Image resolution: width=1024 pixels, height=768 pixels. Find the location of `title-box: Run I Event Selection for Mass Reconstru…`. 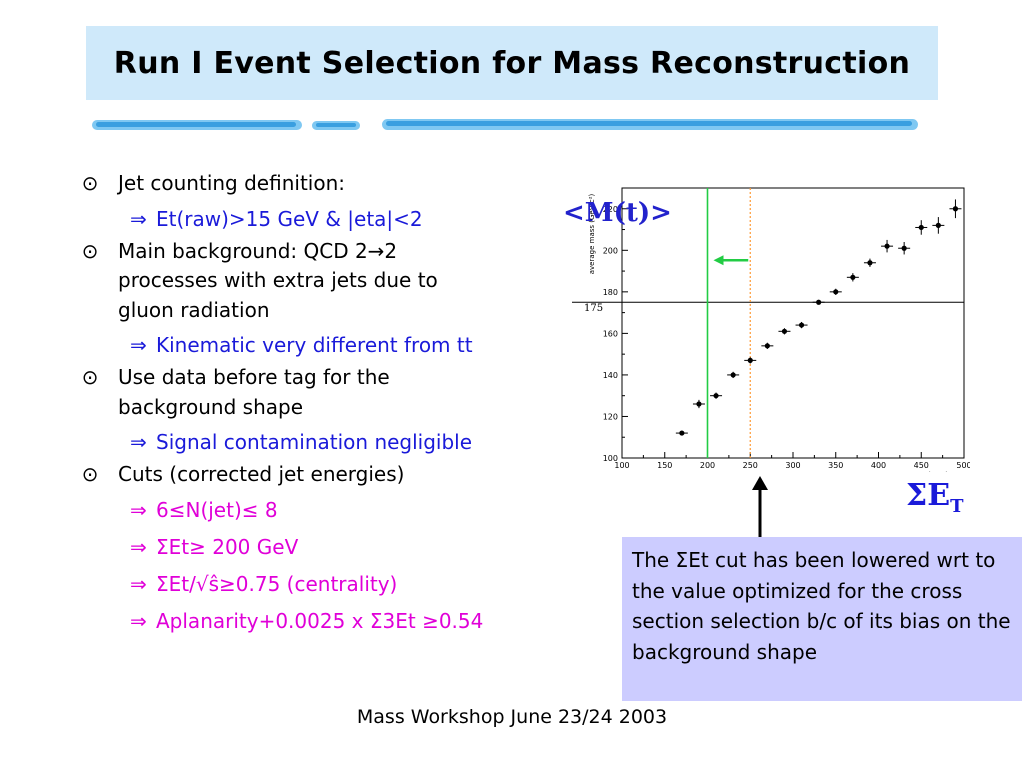

title-box: Run I Event Selection for Mass Reconstru… is located at coordinates (512, 63).